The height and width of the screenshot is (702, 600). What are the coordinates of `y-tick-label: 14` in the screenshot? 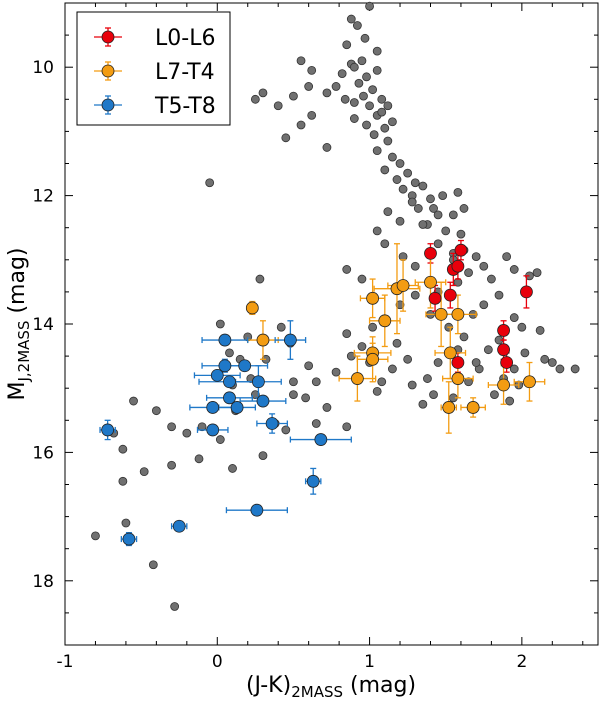 It's located at (43, 325).